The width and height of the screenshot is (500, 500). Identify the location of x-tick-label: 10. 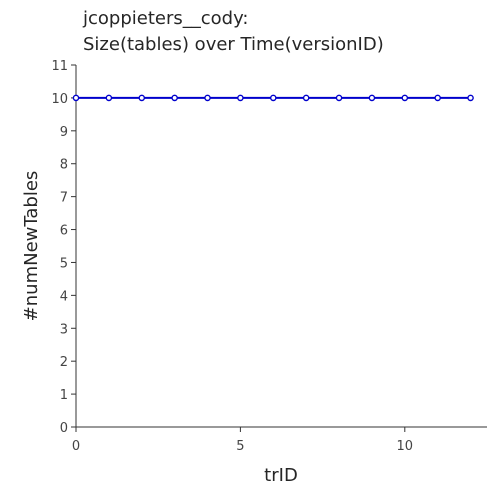
(405, 446).